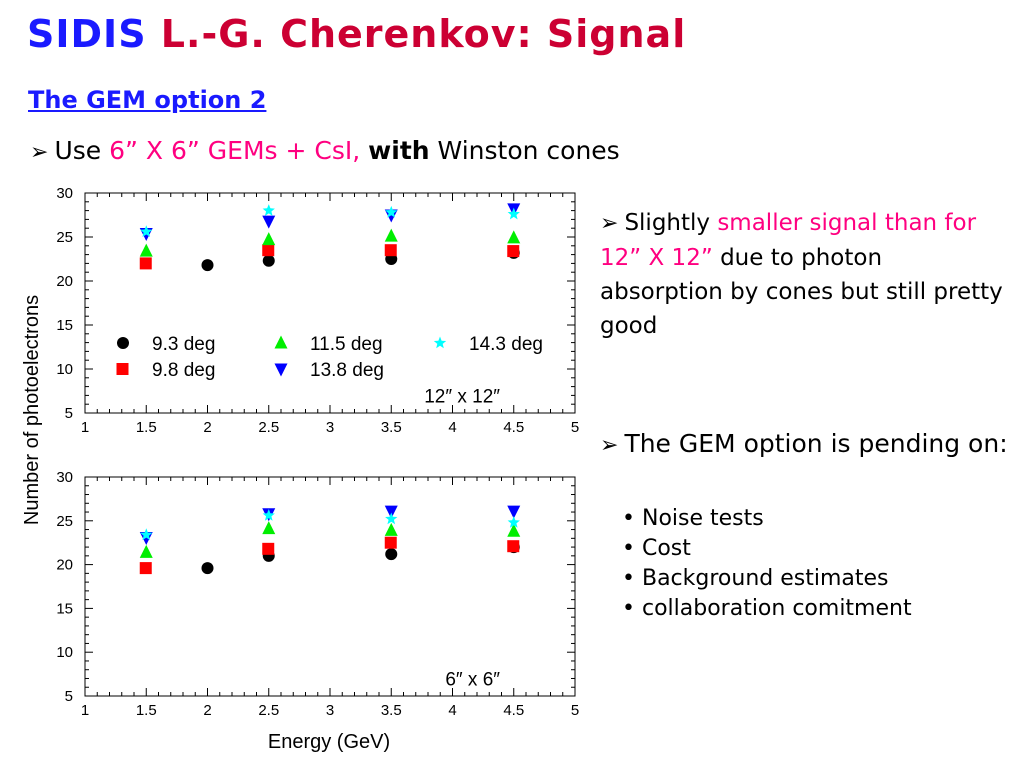 This screenshot has width=1024, height=768. What do you see at coordinates (147, 100) in the screenshot?
I see `slide-subtitle: The GEM option 2` at bounding box center [147, 100].